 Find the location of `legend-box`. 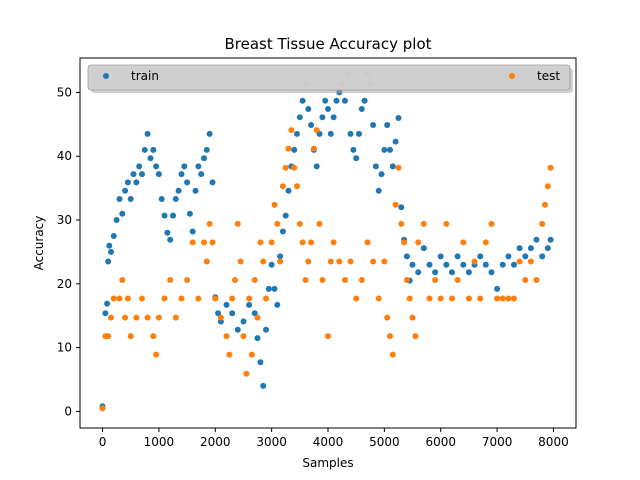

legend-box is located at coordinates (329, 77).